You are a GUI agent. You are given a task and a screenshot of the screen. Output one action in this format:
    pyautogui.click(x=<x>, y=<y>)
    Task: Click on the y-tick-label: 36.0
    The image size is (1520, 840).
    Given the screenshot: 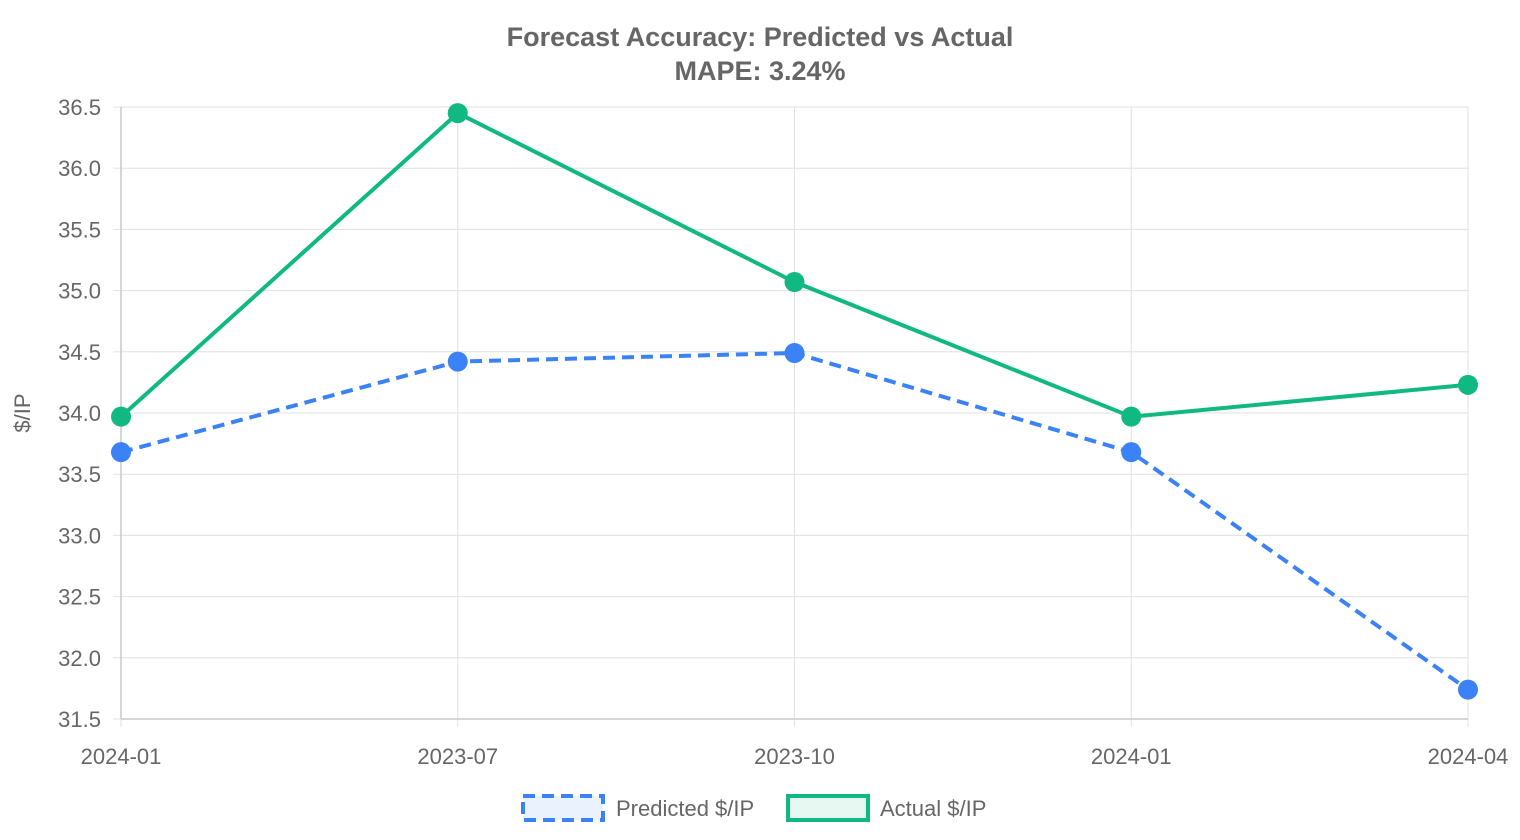 What is the action you would take?
    pyautogui.click(x=79, y=168)
    